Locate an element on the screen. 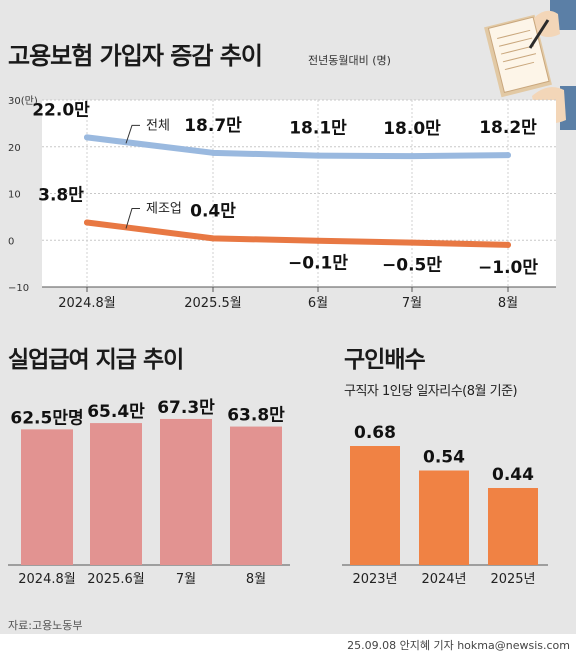 The width and height of the screenshot is (576, 653). data-label: 67.3만 is located at coordinates (186, 408).